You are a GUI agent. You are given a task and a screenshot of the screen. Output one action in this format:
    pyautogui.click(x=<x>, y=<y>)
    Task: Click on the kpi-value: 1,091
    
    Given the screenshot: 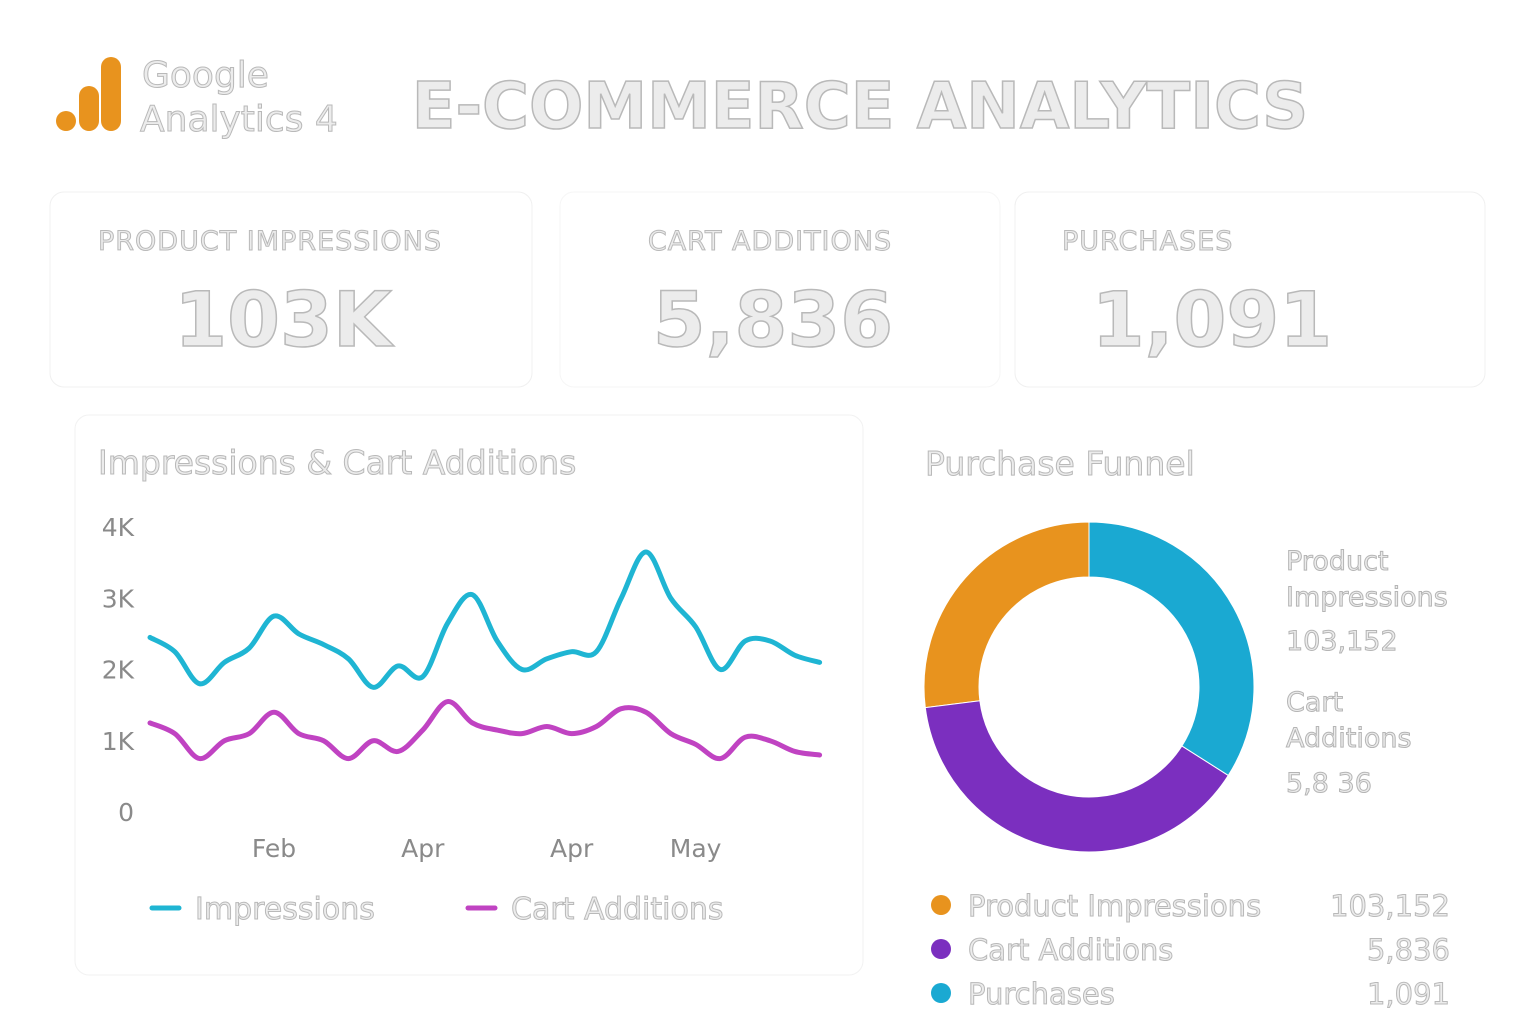 What is the action you would take?
    pyautogui.click(x=1212, y=319)
    